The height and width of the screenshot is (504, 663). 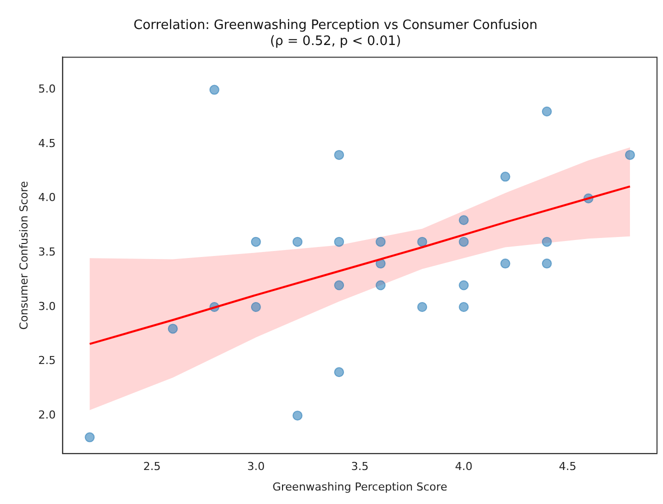 What do you see at coordinates (47, 143) in the screenshot?
I see `y-tick-label: 4.5` at bounding box center [47, 143].